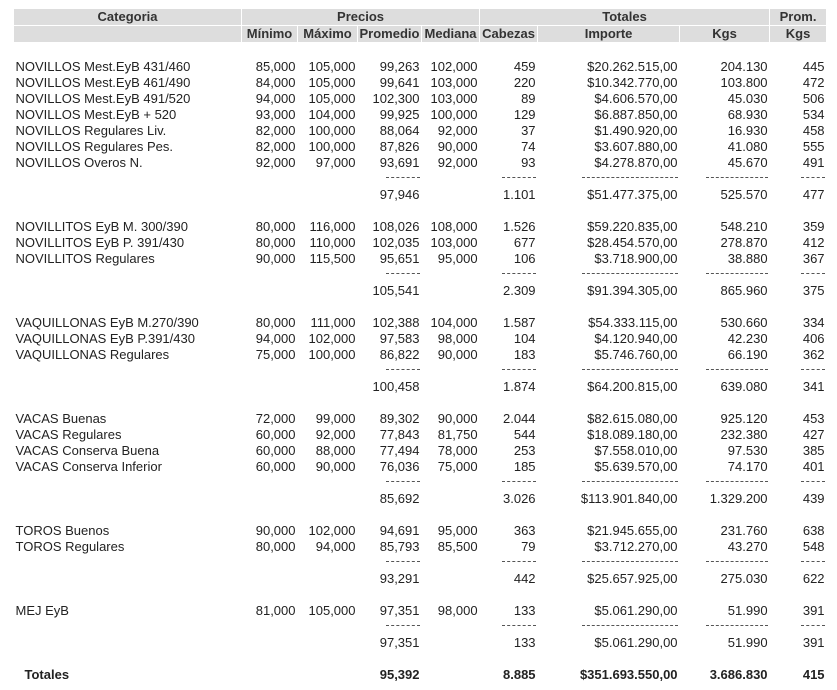  Describe the element at coordinates (101, 226) in the screenshot. I see `category-cell: NOVILLITOS EyB M. 300/390` at that location.